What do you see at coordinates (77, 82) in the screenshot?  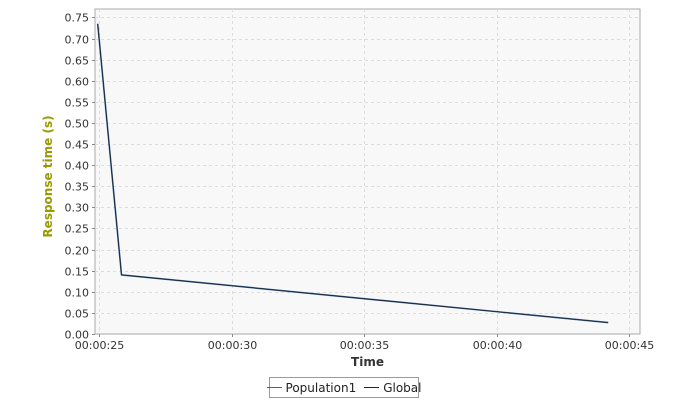 I see `y-tick-label: 0.60` at bounding box center [77, 82].